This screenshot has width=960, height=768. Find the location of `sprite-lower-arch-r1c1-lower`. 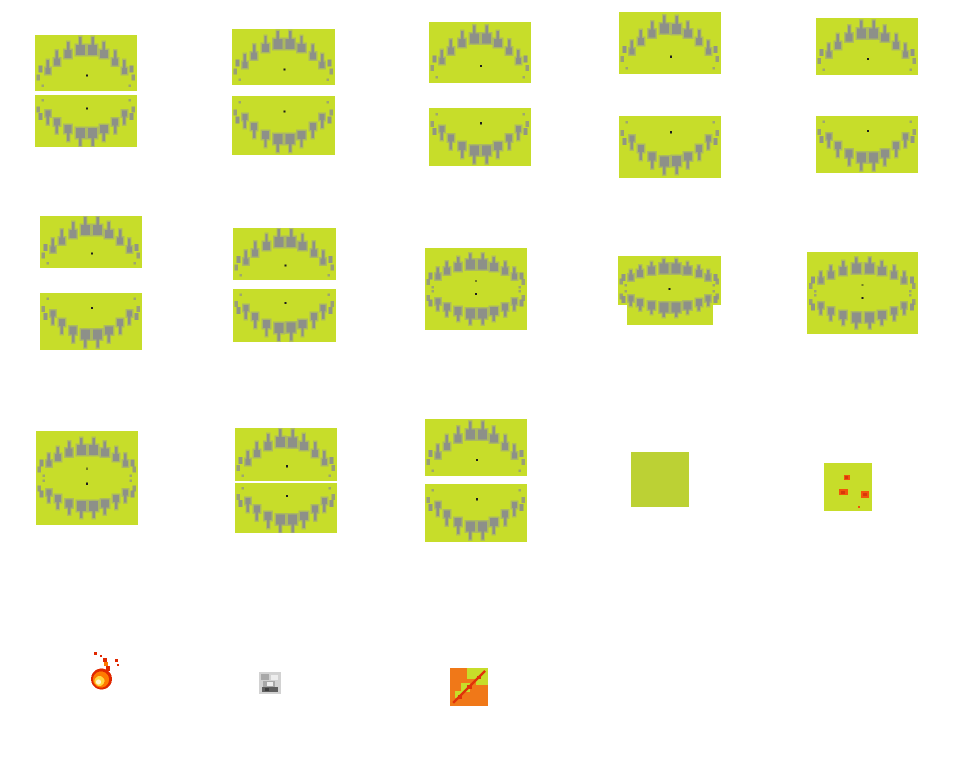

sprite-lower-arch-r1c1-lower is located at coordinates (86, 121).